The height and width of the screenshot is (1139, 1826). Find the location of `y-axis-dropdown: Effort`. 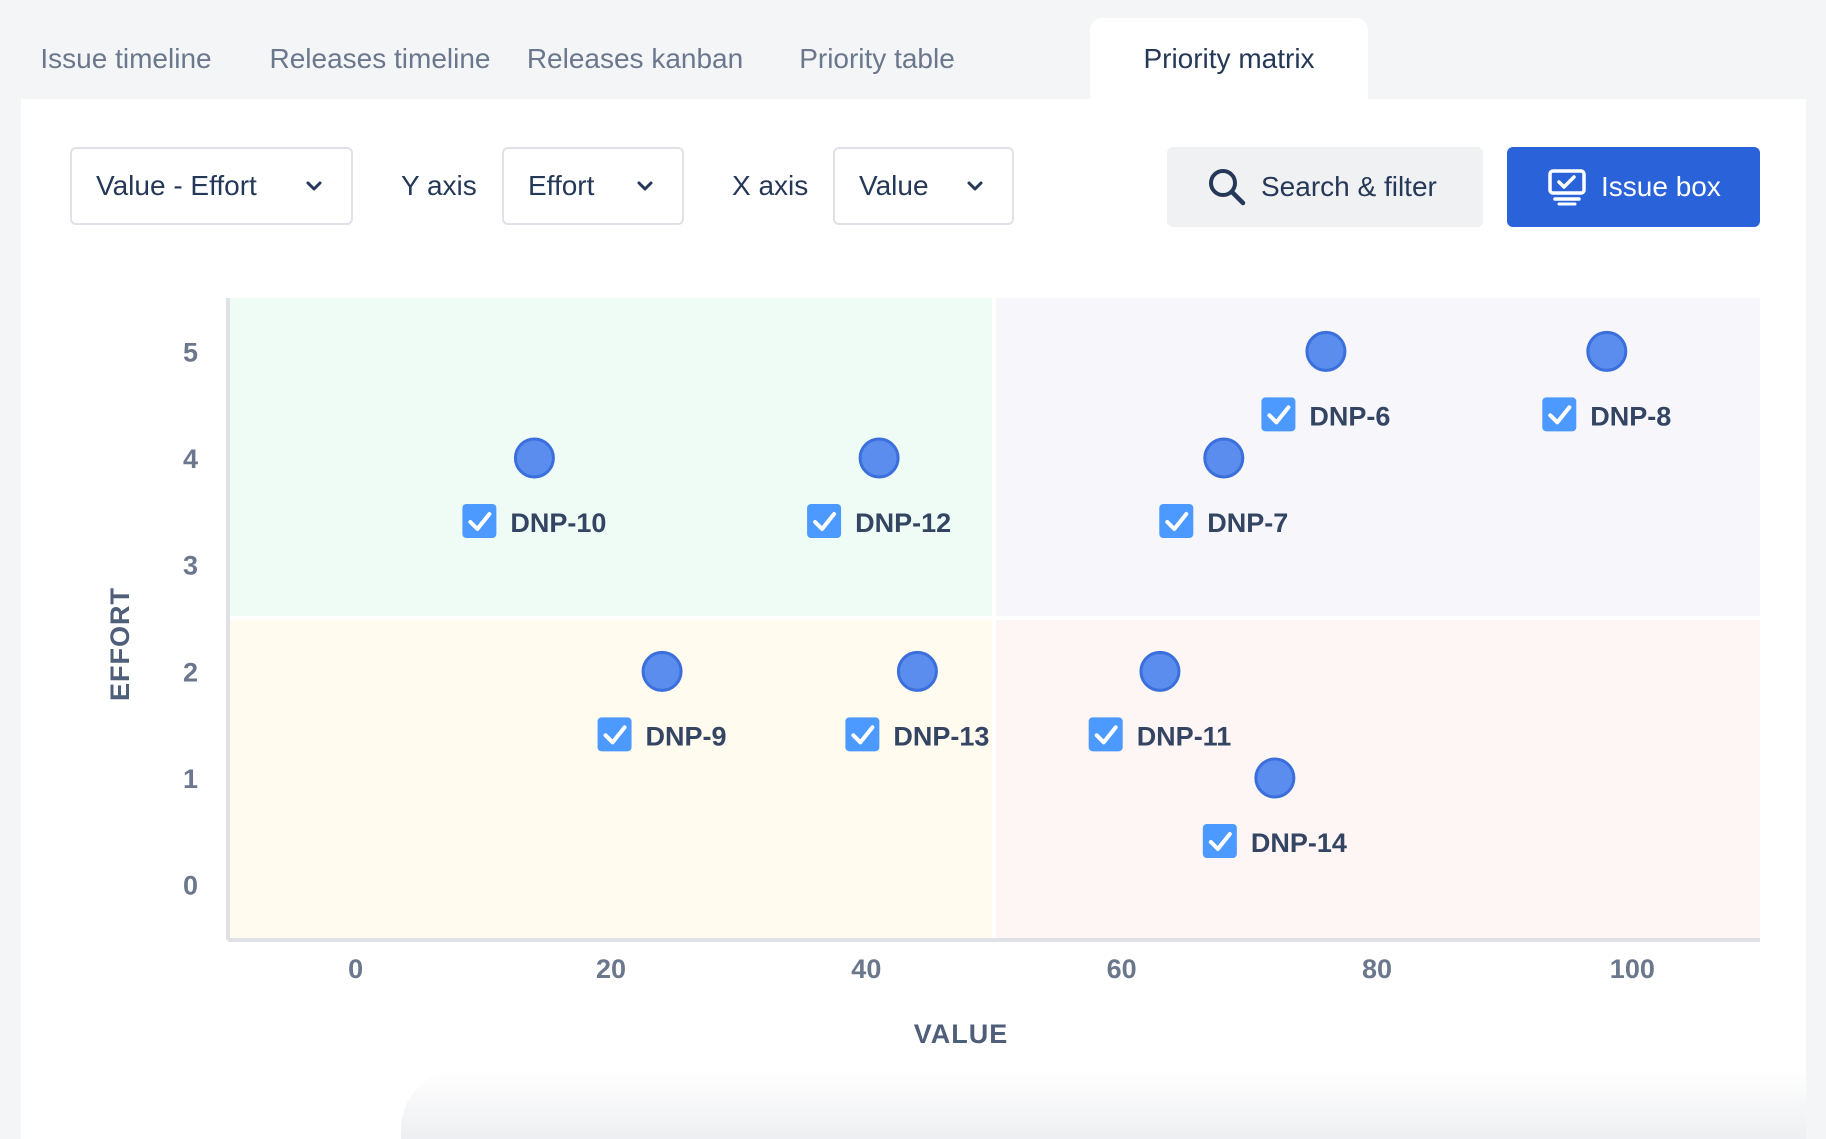

y-axis-dropdown: Effort is located at coordinates (593, 186).